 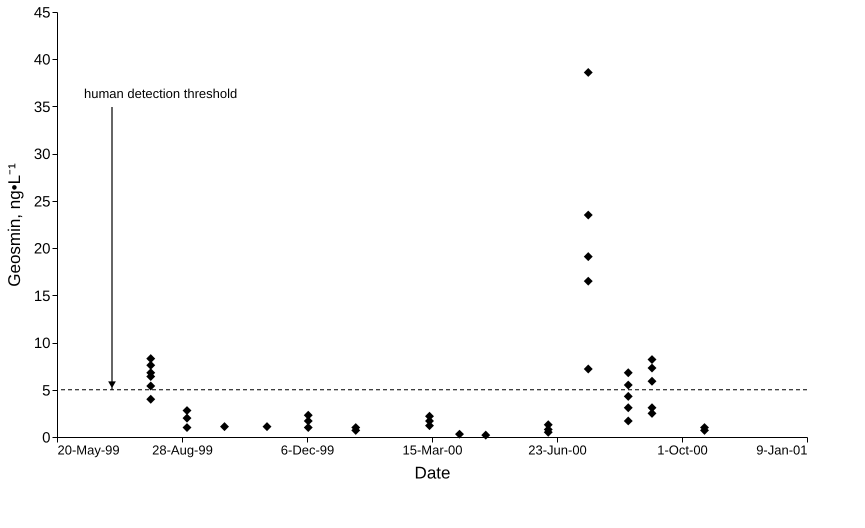 I want to click on x-tick-label: 28-Aug-99, so click(x=182, y=450).